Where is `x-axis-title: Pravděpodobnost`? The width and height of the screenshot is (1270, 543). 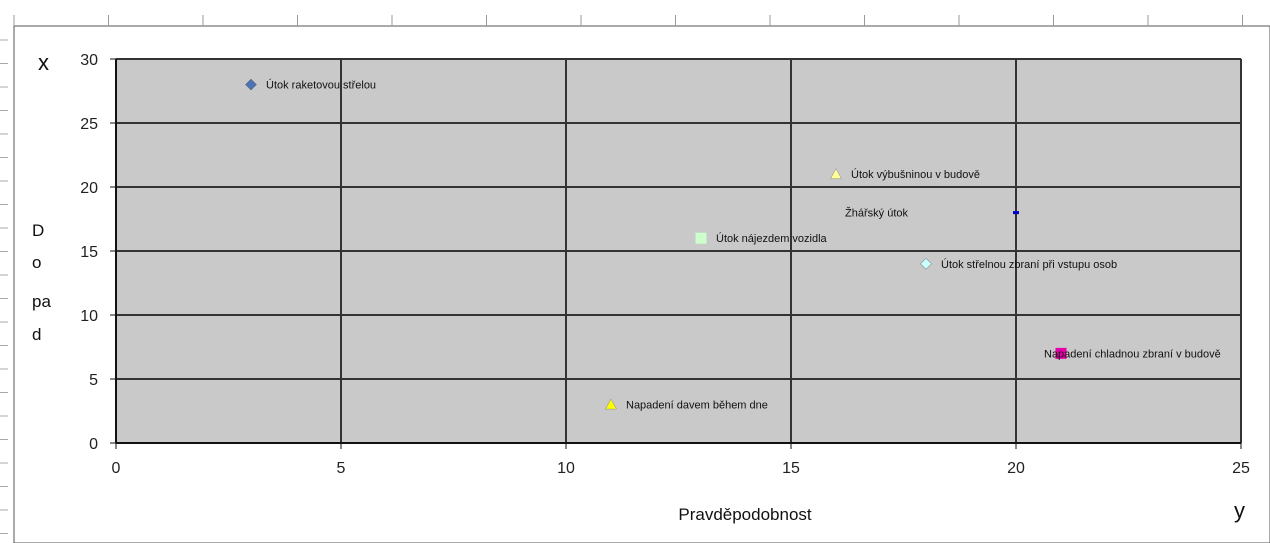
x-axis-title: Pravděpodobnost is located at coordinates (745, 514).